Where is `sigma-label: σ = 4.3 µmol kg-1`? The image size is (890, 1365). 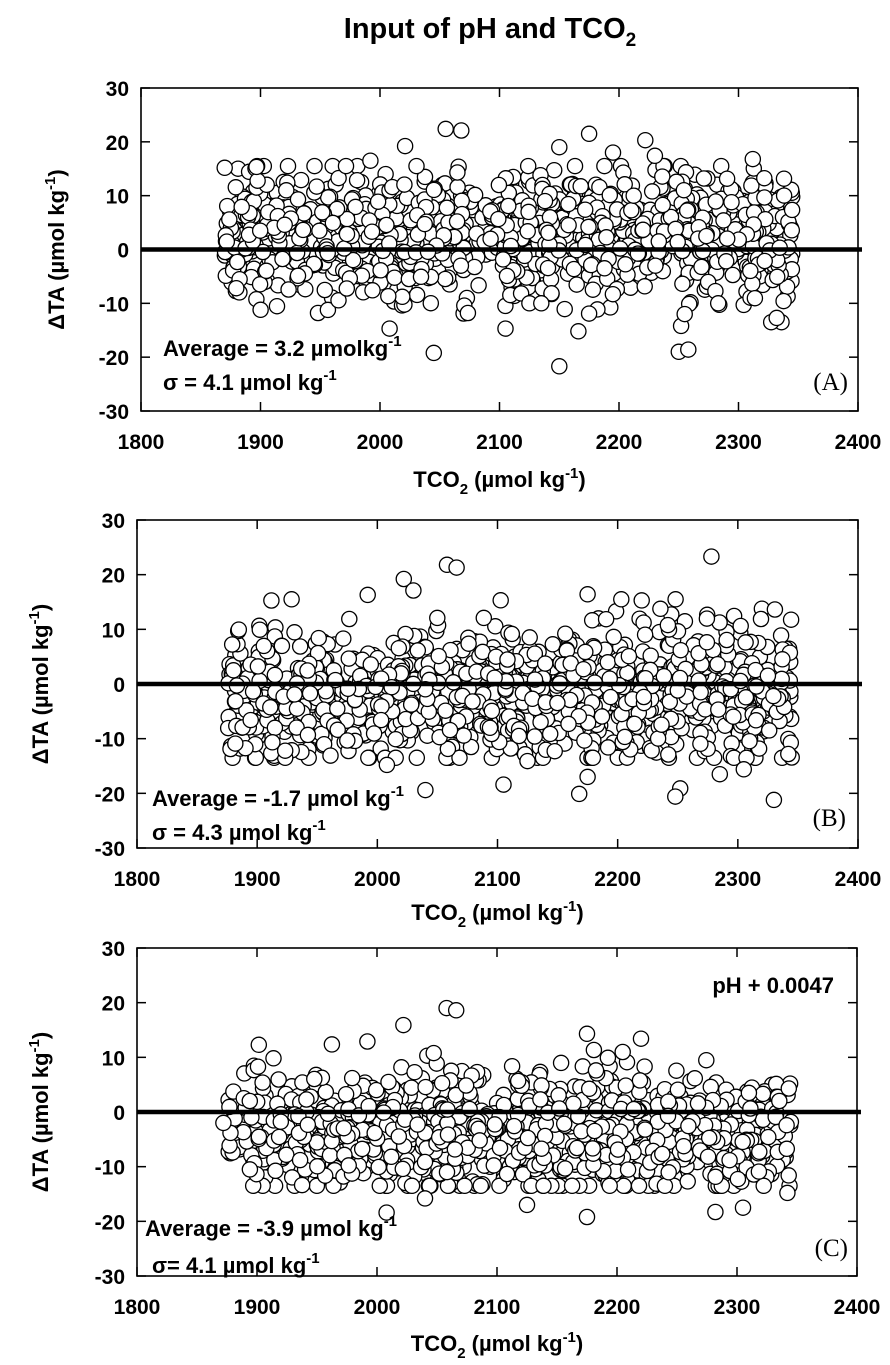
sigma-label: σ = 4.3 µmol kg-1 is located at coordinates (239, 831).